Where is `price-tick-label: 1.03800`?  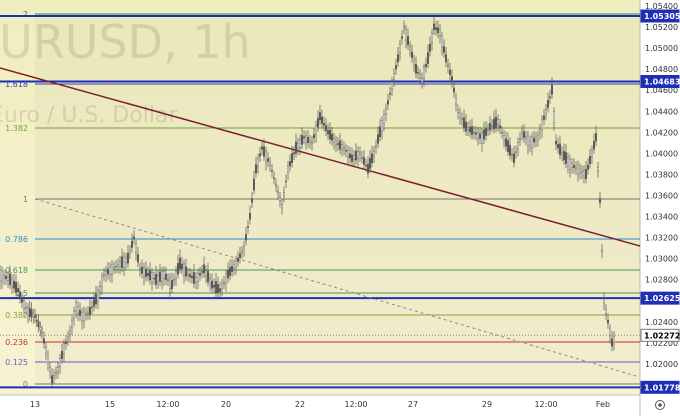 price-tick-label: 1.03800 is located at coordinates (661, 174).